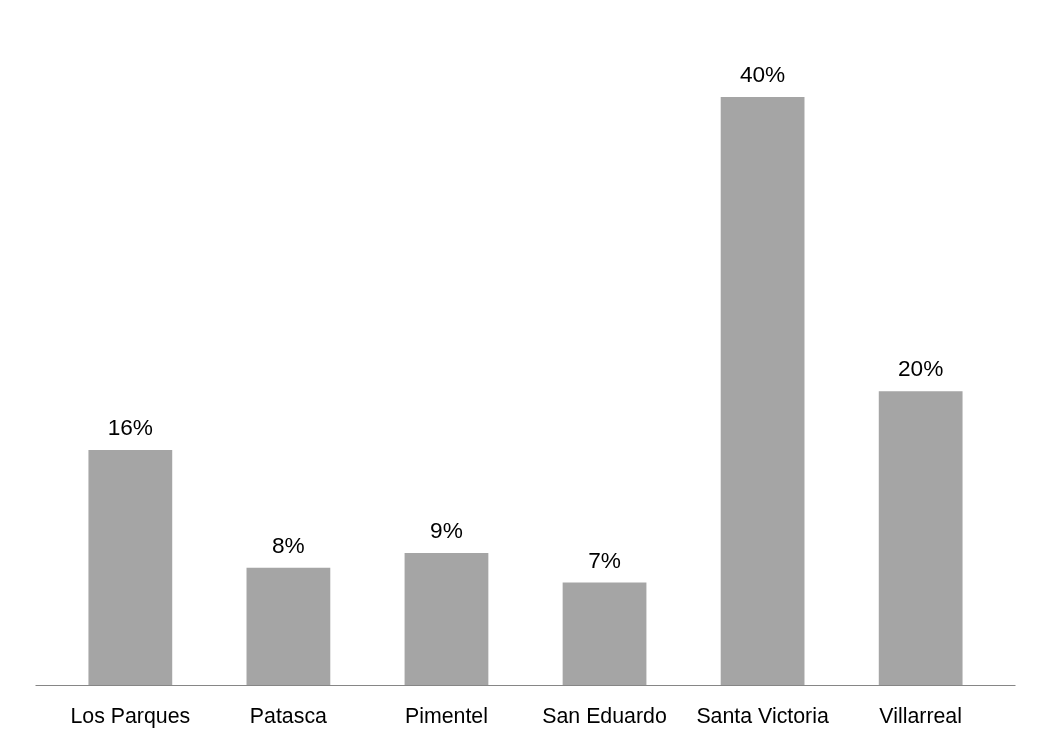 This screenshot has width=1038, height=737. What do you see at coordinates (920, 368) in the screenshot?
I see `data-label: 20%` at bounding box center [920, 368].